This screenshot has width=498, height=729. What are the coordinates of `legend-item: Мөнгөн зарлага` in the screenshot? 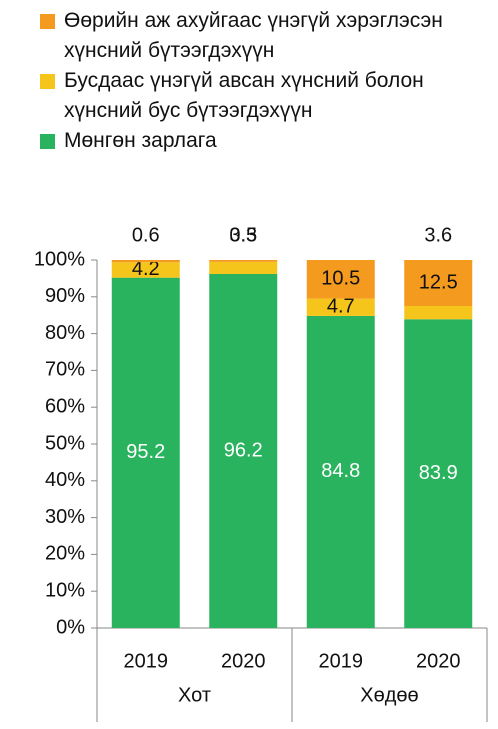 It's located at (267, 141).